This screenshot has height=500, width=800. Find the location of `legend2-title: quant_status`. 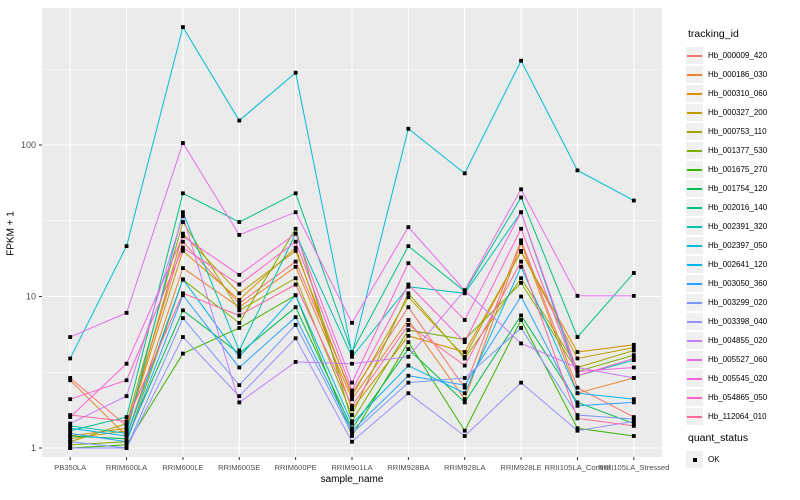

legend2-title: quant_status is located at coordinates (718, 438).